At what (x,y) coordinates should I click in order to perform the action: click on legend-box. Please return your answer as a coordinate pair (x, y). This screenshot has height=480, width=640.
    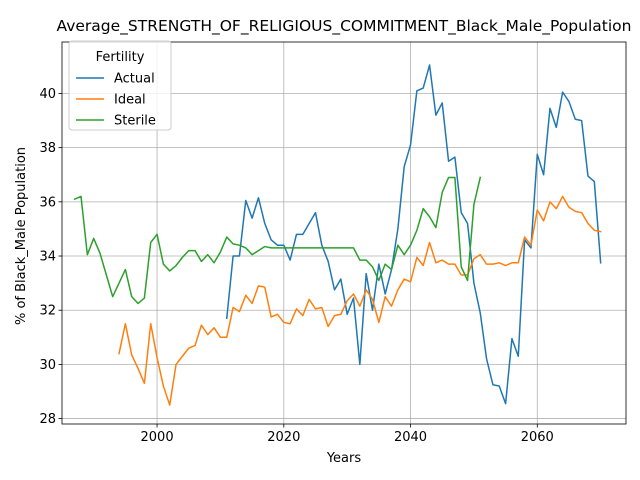
    Looking at the image, I should click on (120, 85).